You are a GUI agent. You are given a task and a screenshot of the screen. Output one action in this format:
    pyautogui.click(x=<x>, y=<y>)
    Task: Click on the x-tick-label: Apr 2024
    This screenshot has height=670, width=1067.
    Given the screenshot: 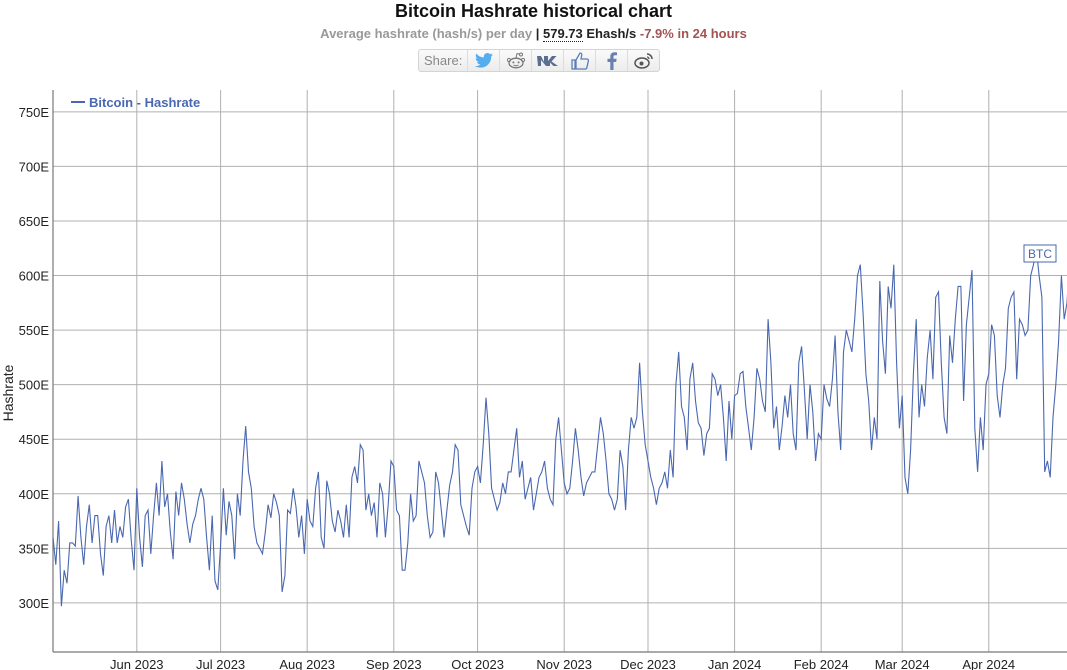 What is the action you would take?
    pyautogui.click(x=988, y=663)
    